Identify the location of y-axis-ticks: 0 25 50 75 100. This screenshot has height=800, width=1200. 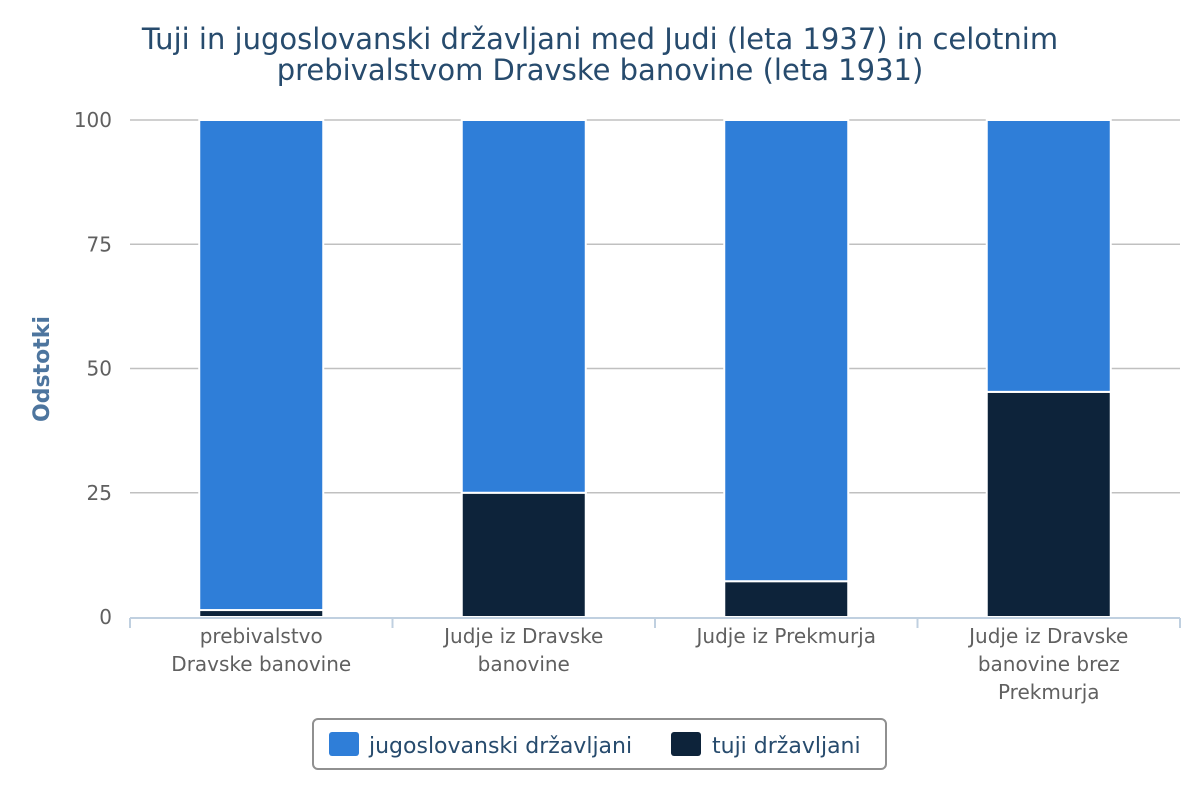
(93, 368).